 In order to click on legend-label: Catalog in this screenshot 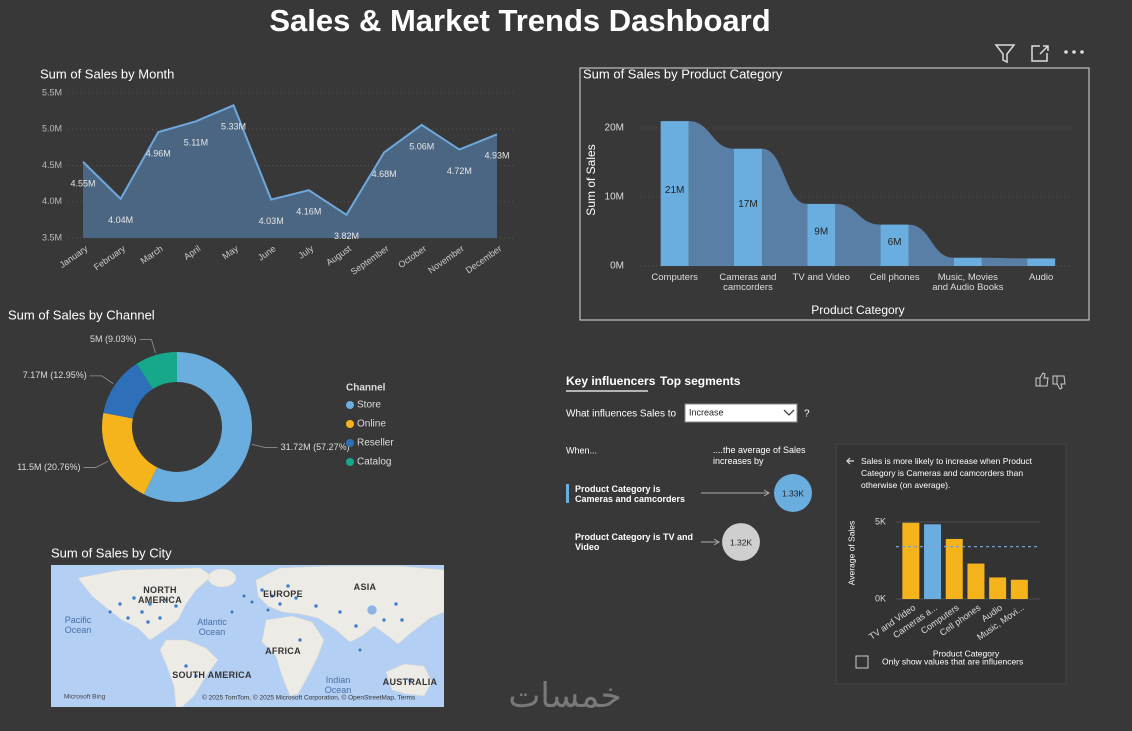, I will do `click(374, 462)`.